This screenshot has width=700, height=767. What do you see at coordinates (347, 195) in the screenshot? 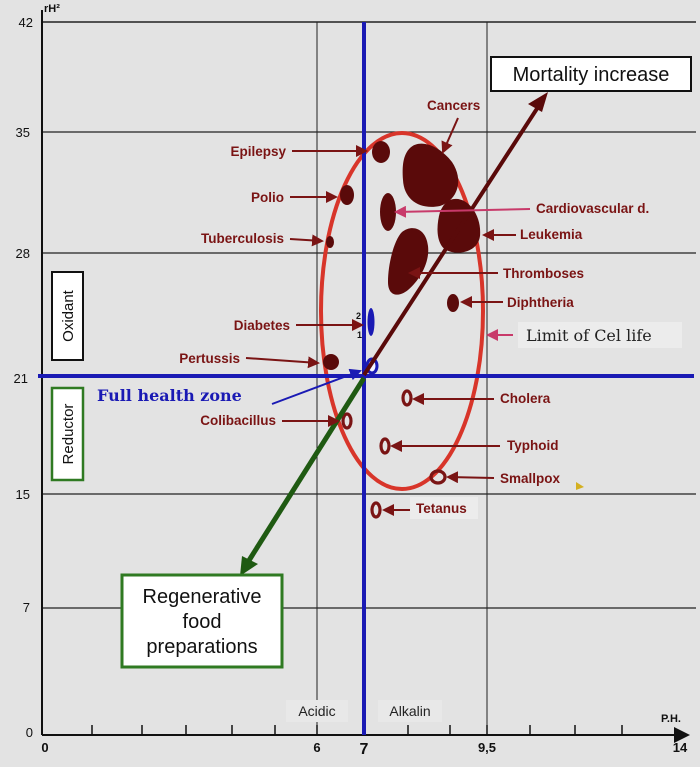
I see `blob-polio` at bounding box center [347, 195].